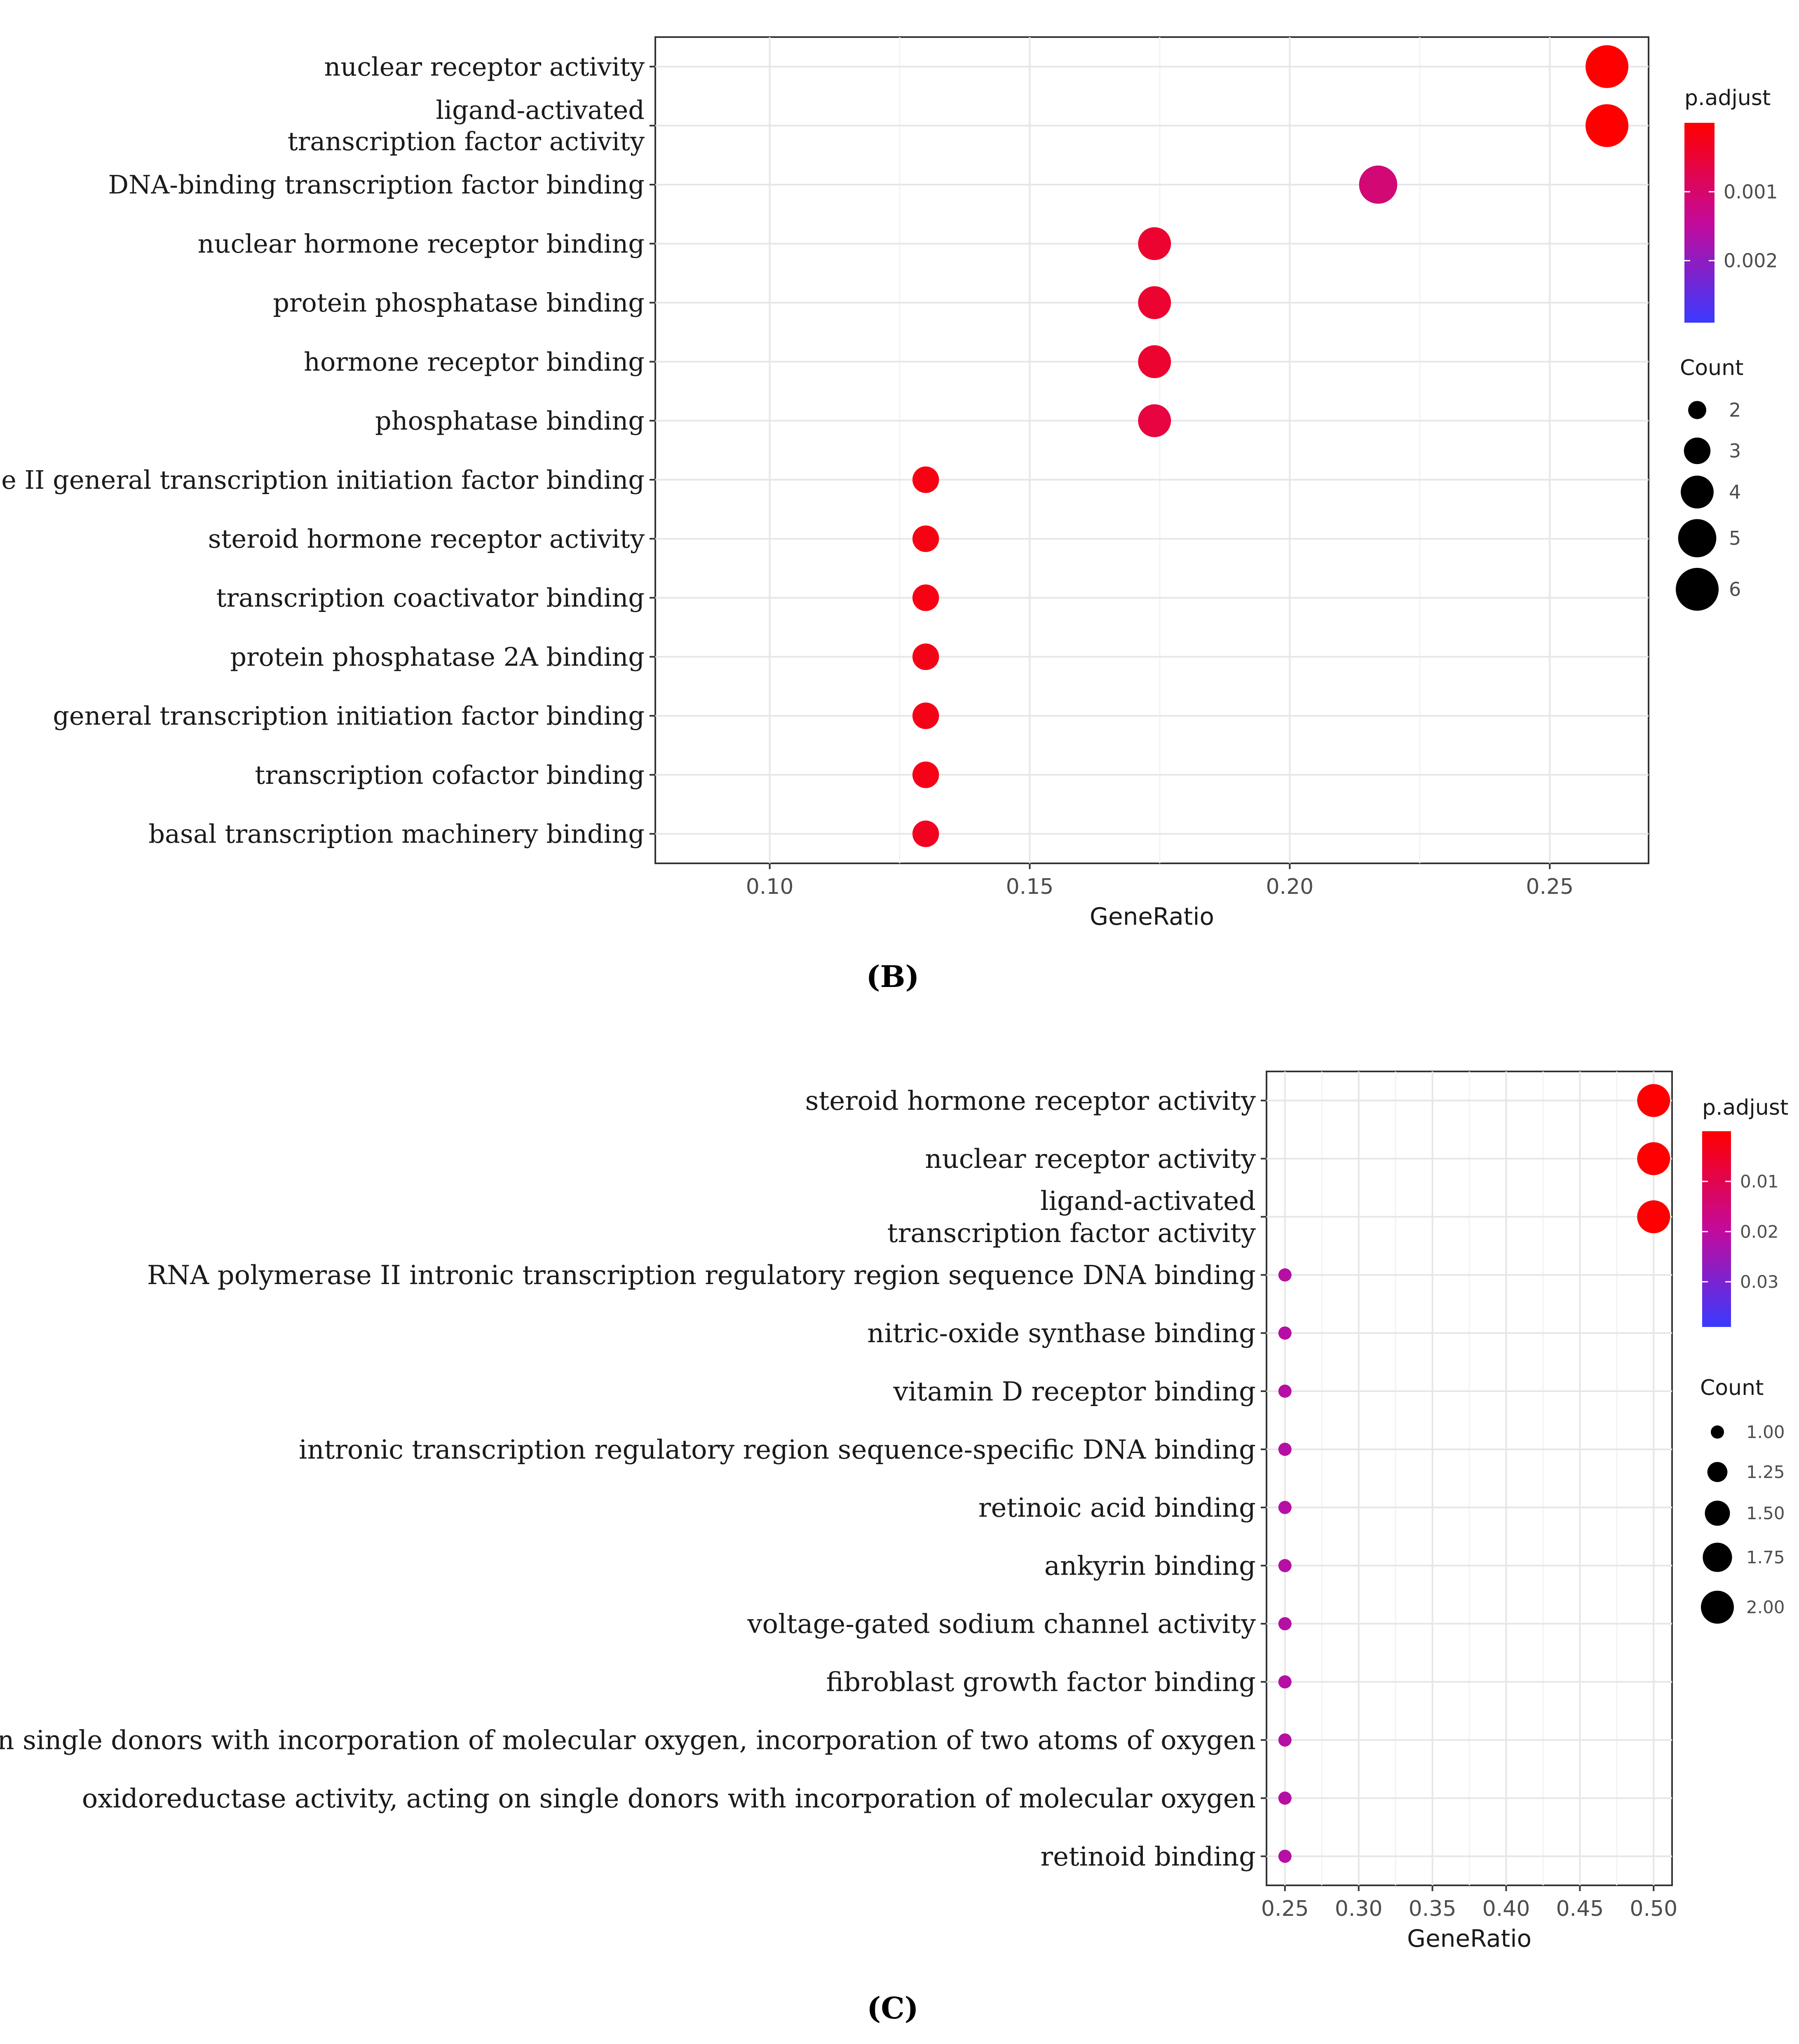 This screenshot has height=2044, width=1799. I want to click on x-tick-label: 0.45, so click(1580, 1908).